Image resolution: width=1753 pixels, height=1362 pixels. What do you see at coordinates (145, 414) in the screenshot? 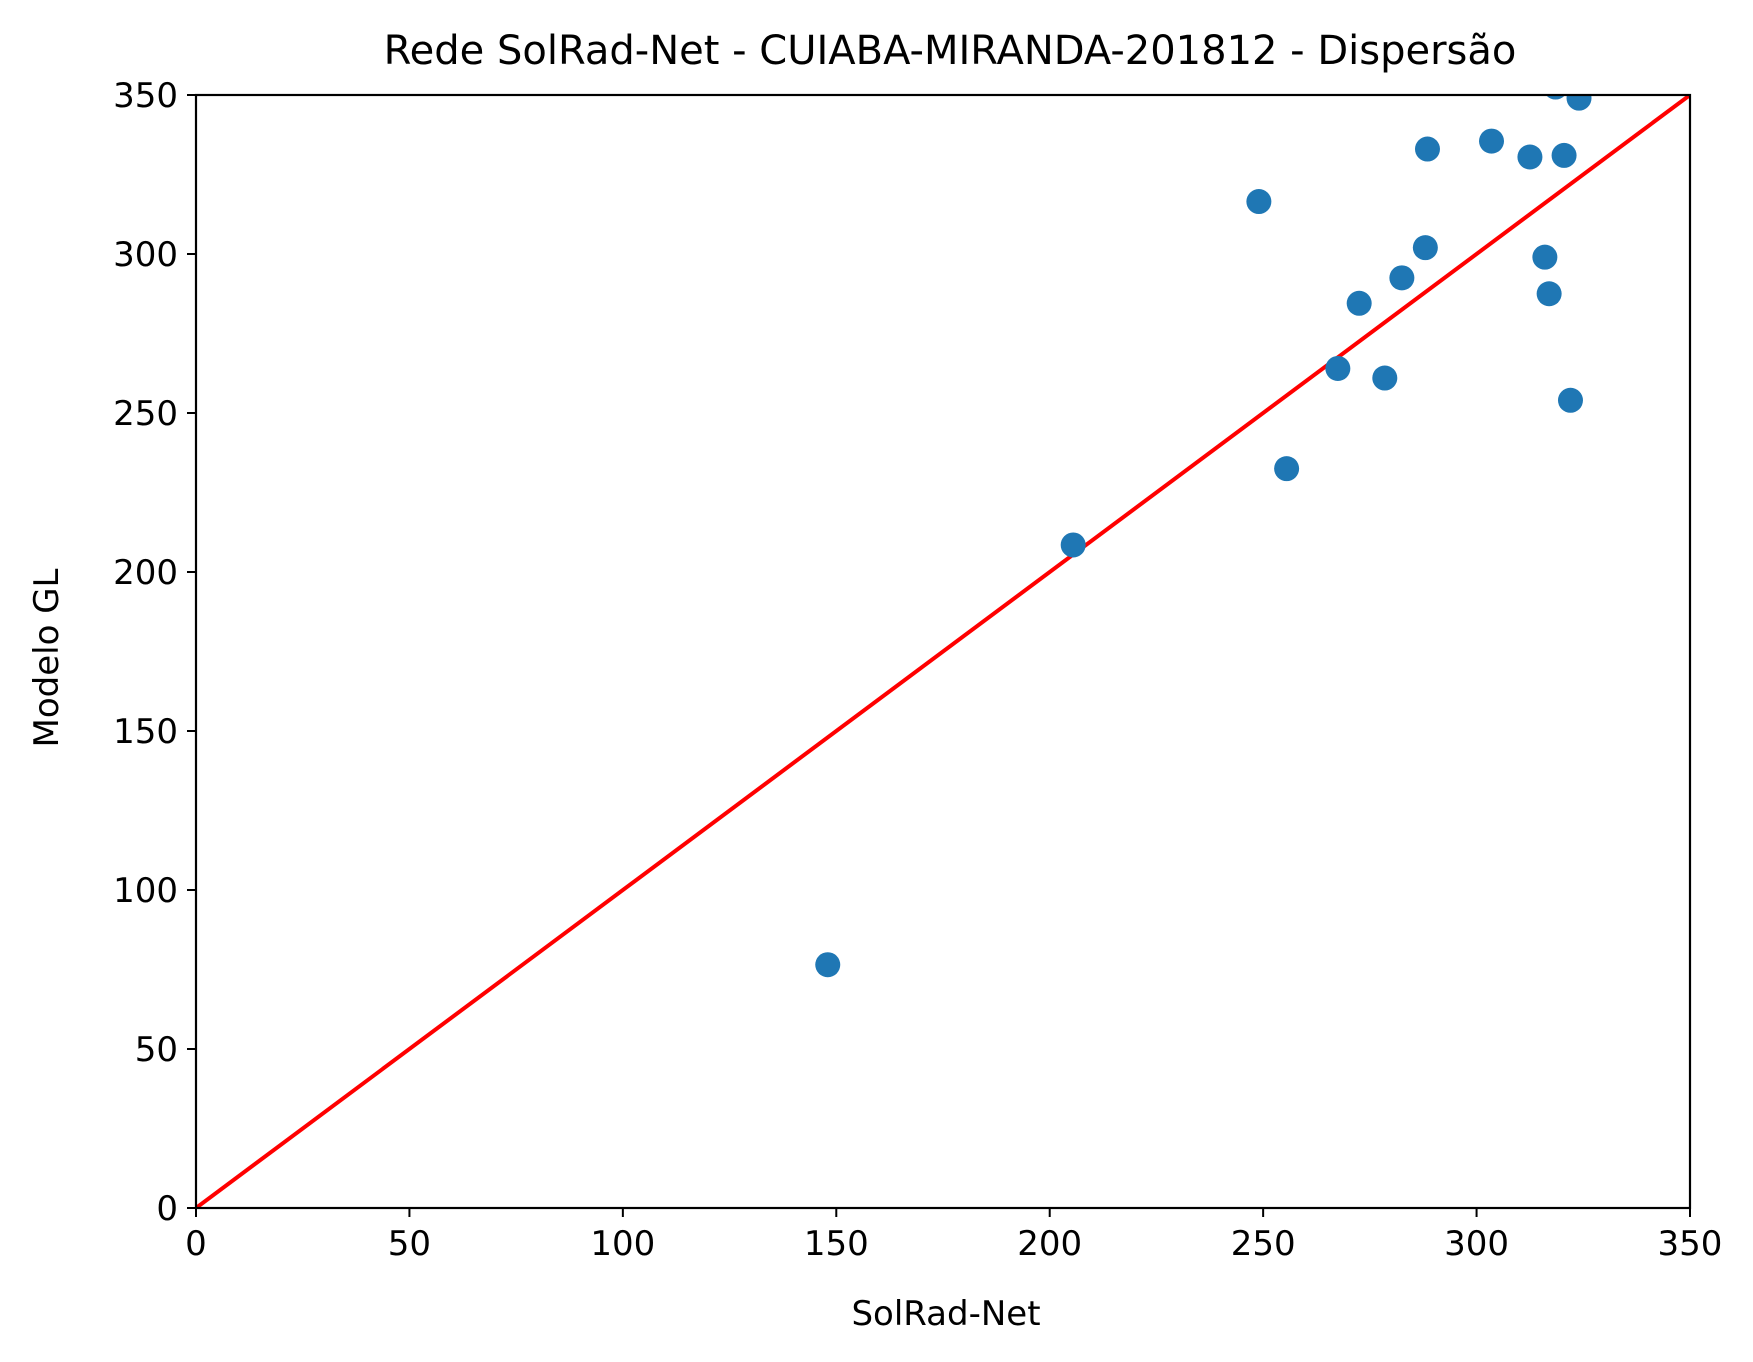
I see `y-tick-label: 250` at bounding box center [145, 414].